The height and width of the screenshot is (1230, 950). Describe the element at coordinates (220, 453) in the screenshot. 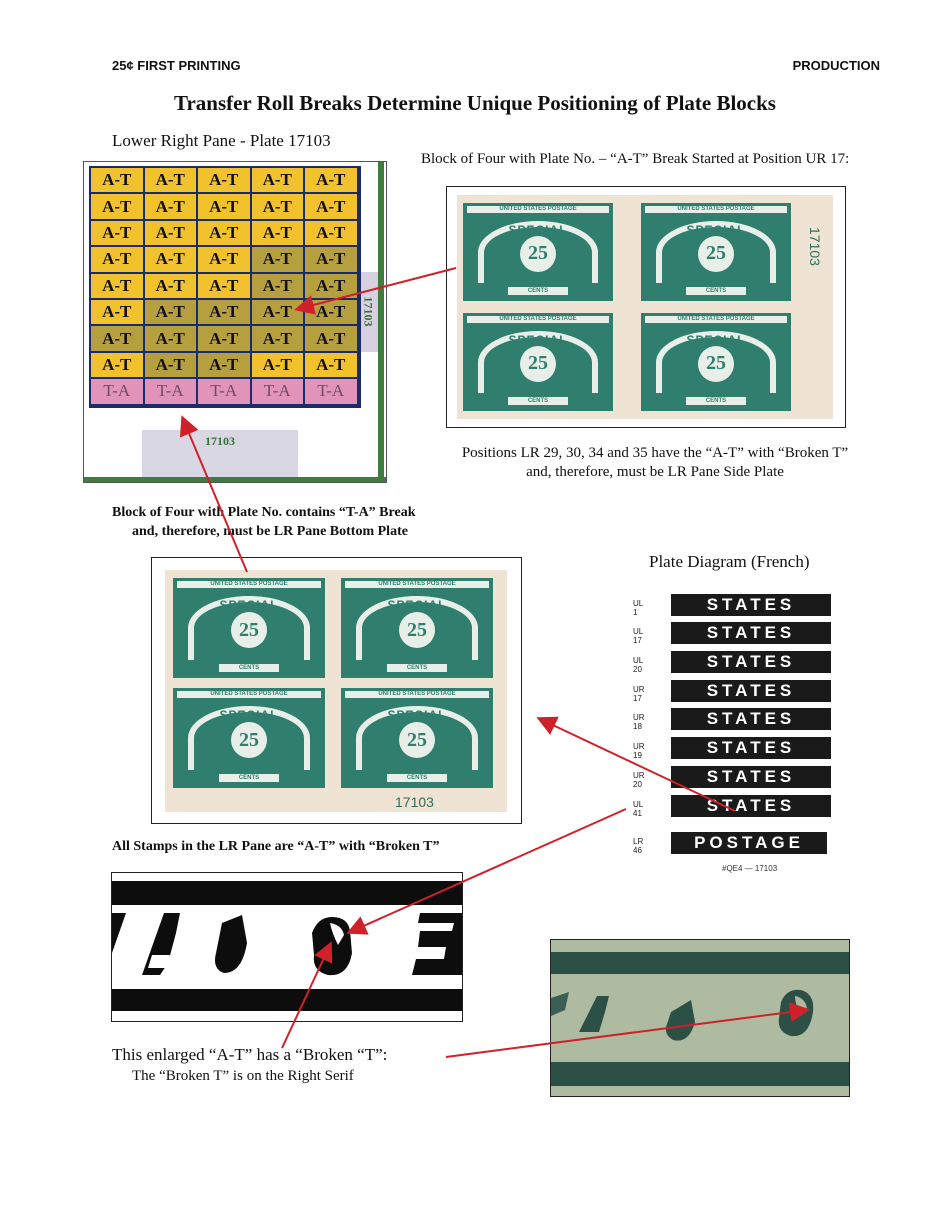

I see `bottom-plate-shade` at that location.